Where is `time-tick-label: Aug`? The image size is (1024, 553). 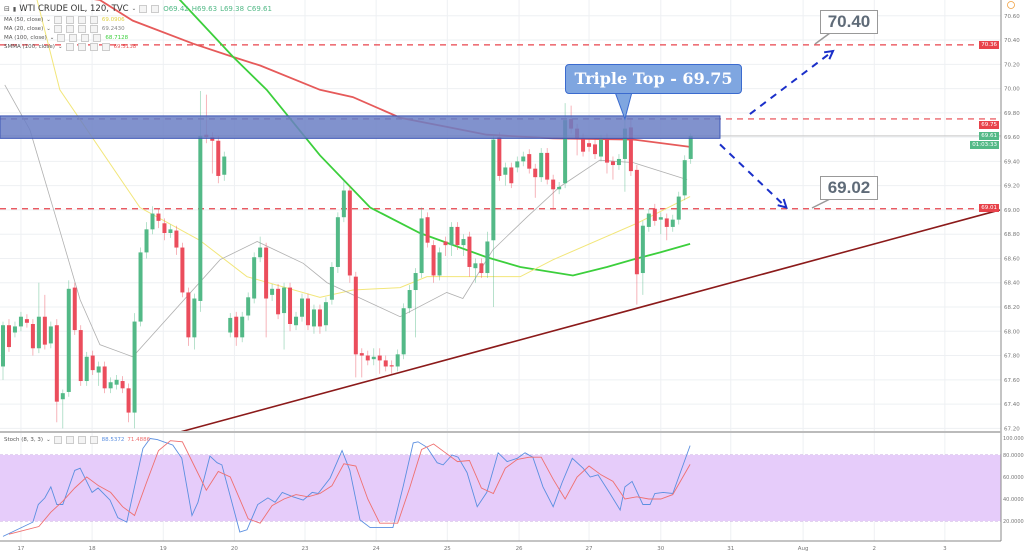 time-tick-label: Aug is located at coordinates (803, 549).